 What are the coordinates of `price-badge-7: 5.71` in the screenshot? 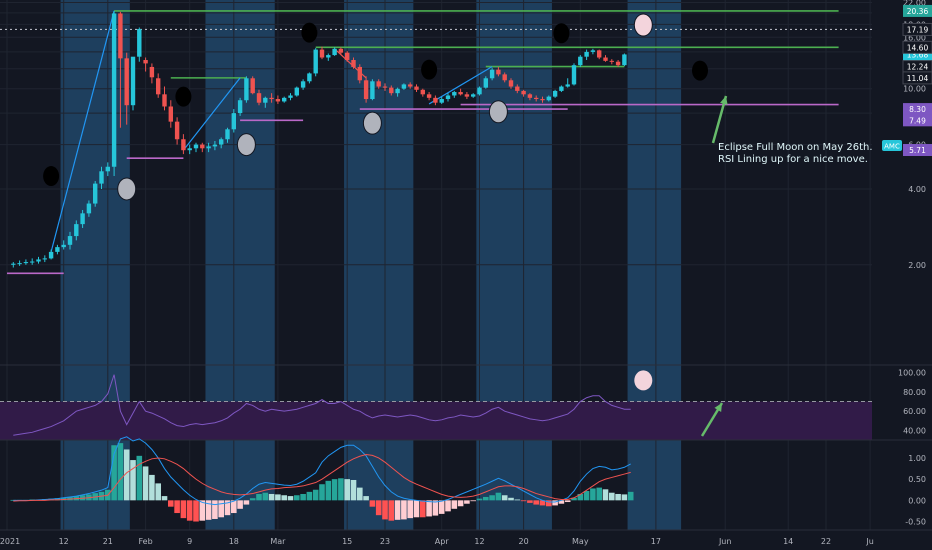 It's located at (917, 150).